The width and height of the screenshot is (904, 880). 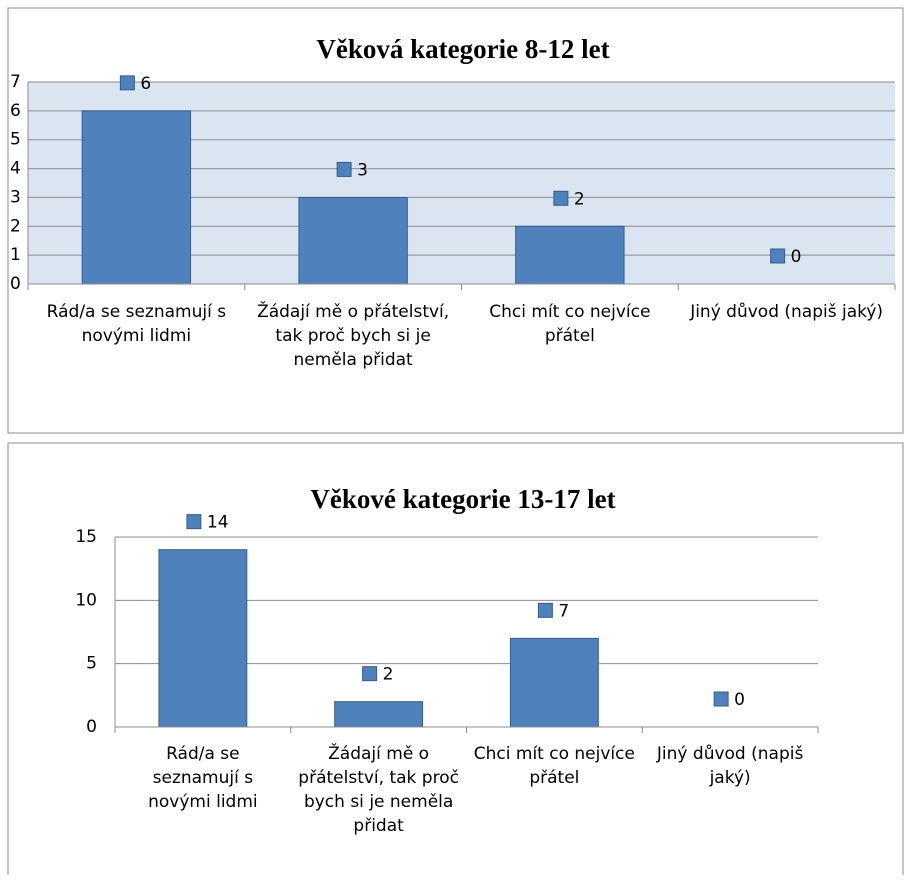 I want to click on y-tick-label: 6, so click(x=15, y=111).